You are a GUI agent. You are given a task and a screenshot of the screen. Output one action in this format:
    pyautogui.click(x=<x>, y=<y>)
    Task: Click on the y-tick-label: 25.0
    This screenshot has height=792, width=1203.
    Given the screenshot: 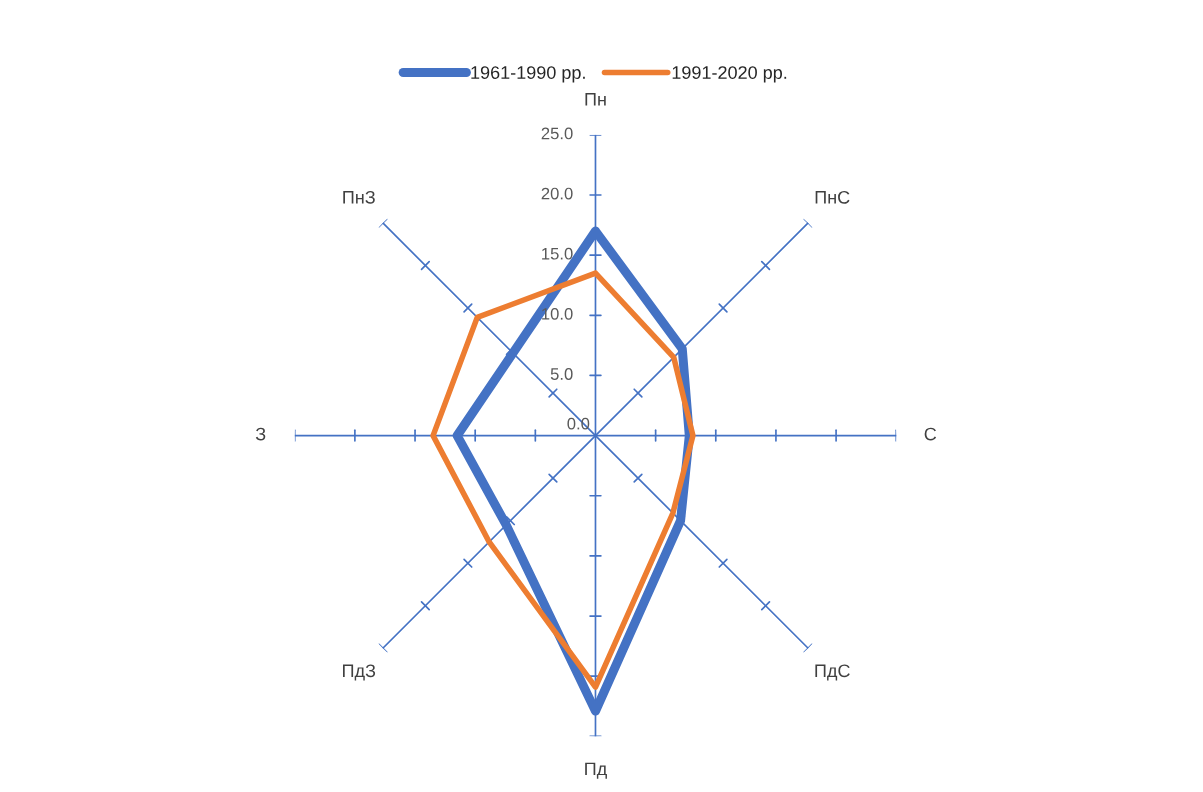 What is the action you would take?
    pyautogui.click(x=557, y=133)
    